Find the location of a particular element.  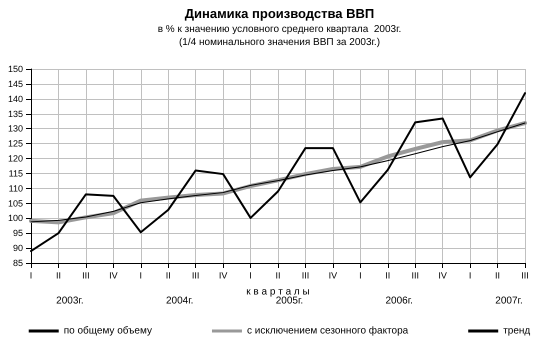

chart-title: Динамика производства ВВП is located at coordinates (279, 13).